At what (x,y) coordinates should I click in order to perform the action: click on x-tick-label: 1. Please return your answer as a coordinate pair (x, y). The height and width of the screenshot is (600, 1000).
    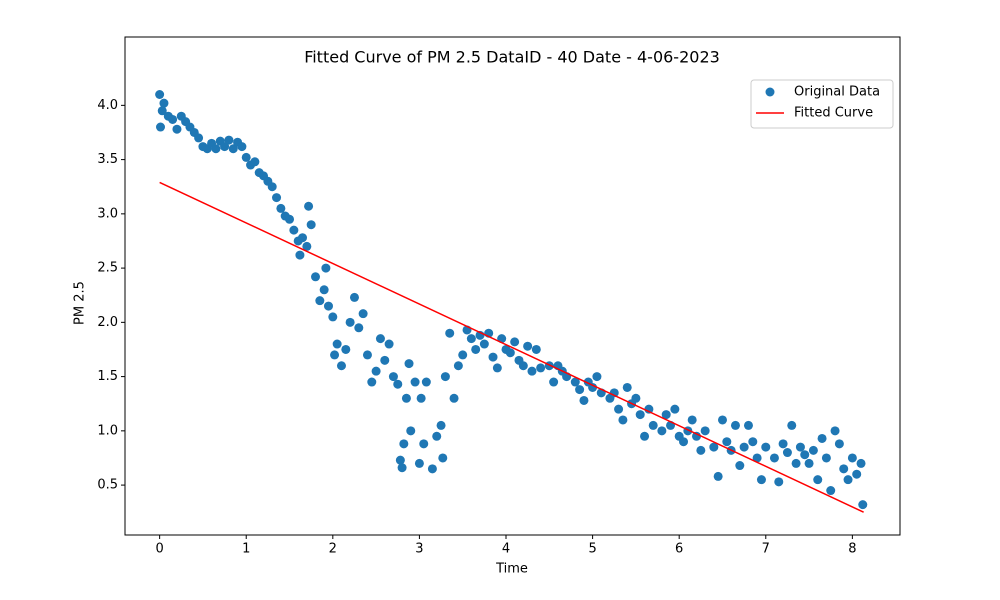
    Looking at the image, I should click on (246, 549).